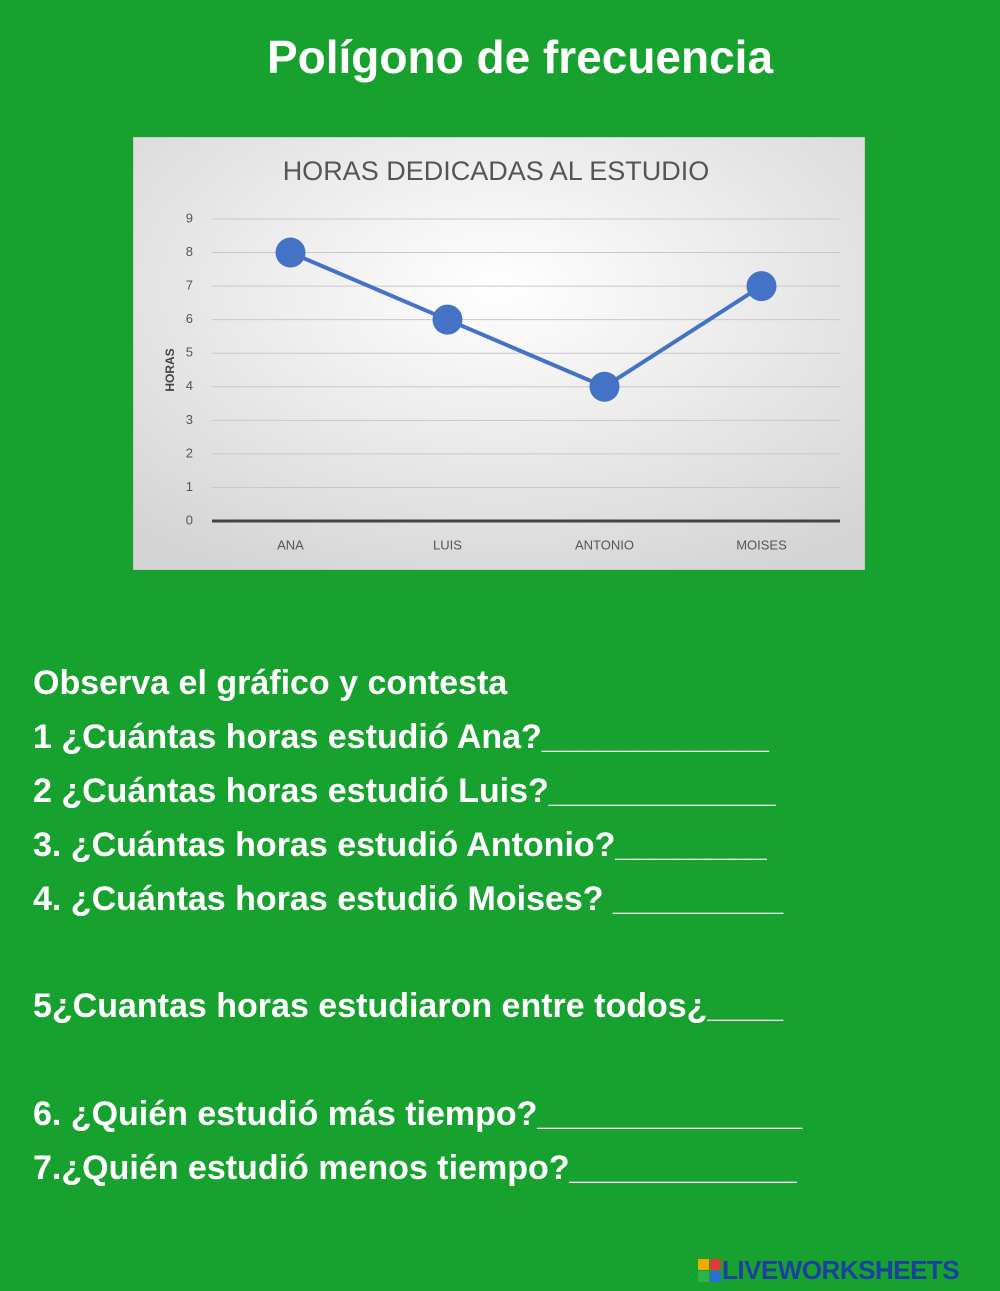 Image resolution: width=1000 pixels, height=1291 pixels. What do you see at coordinates (290, 544) in the screenshot?
I see `x-tick-label: ANA` at bounding box center [290, 544].